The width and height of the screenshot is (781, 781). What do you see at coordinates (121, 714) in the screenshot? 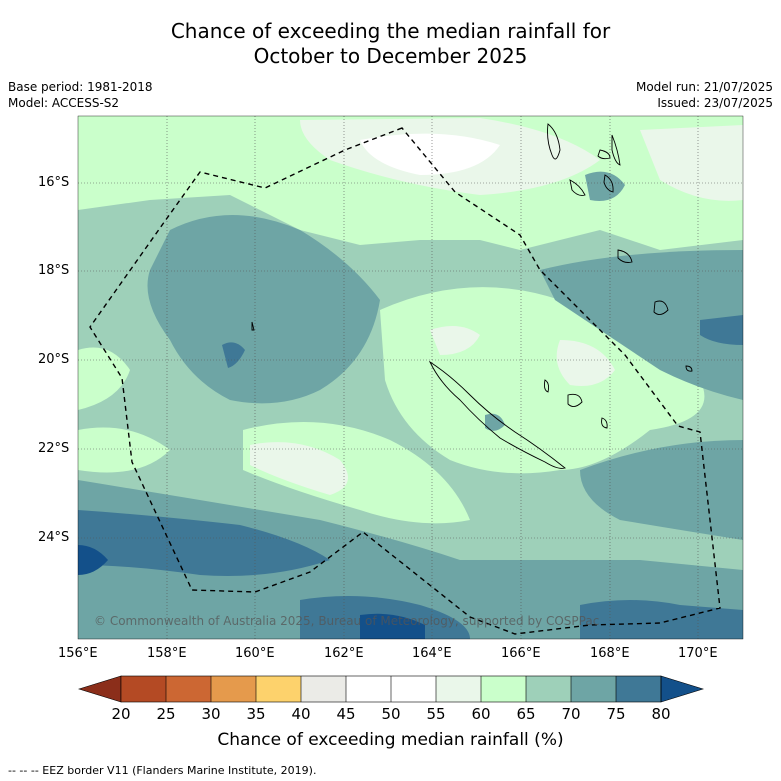
I see `colorbar-tick-label: 20` at bounding box center [121, 714].